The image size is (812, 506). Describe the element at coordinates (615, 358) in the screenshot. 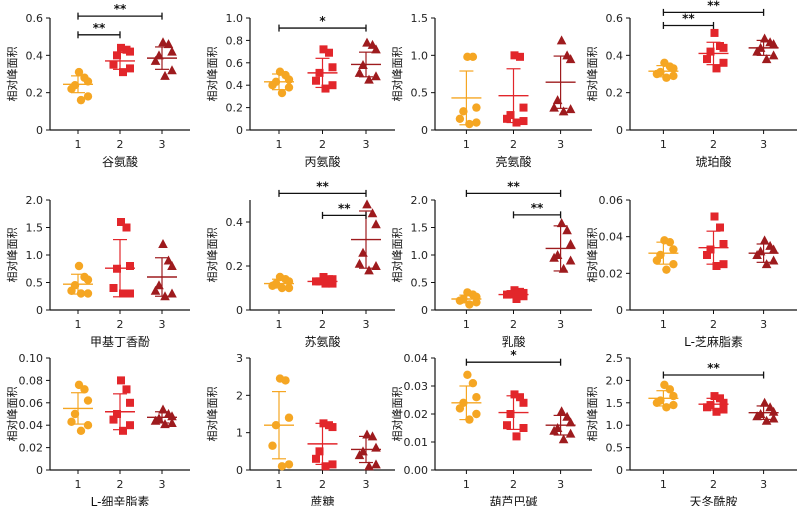

I see `y-tick-label: 2.5` at that location.